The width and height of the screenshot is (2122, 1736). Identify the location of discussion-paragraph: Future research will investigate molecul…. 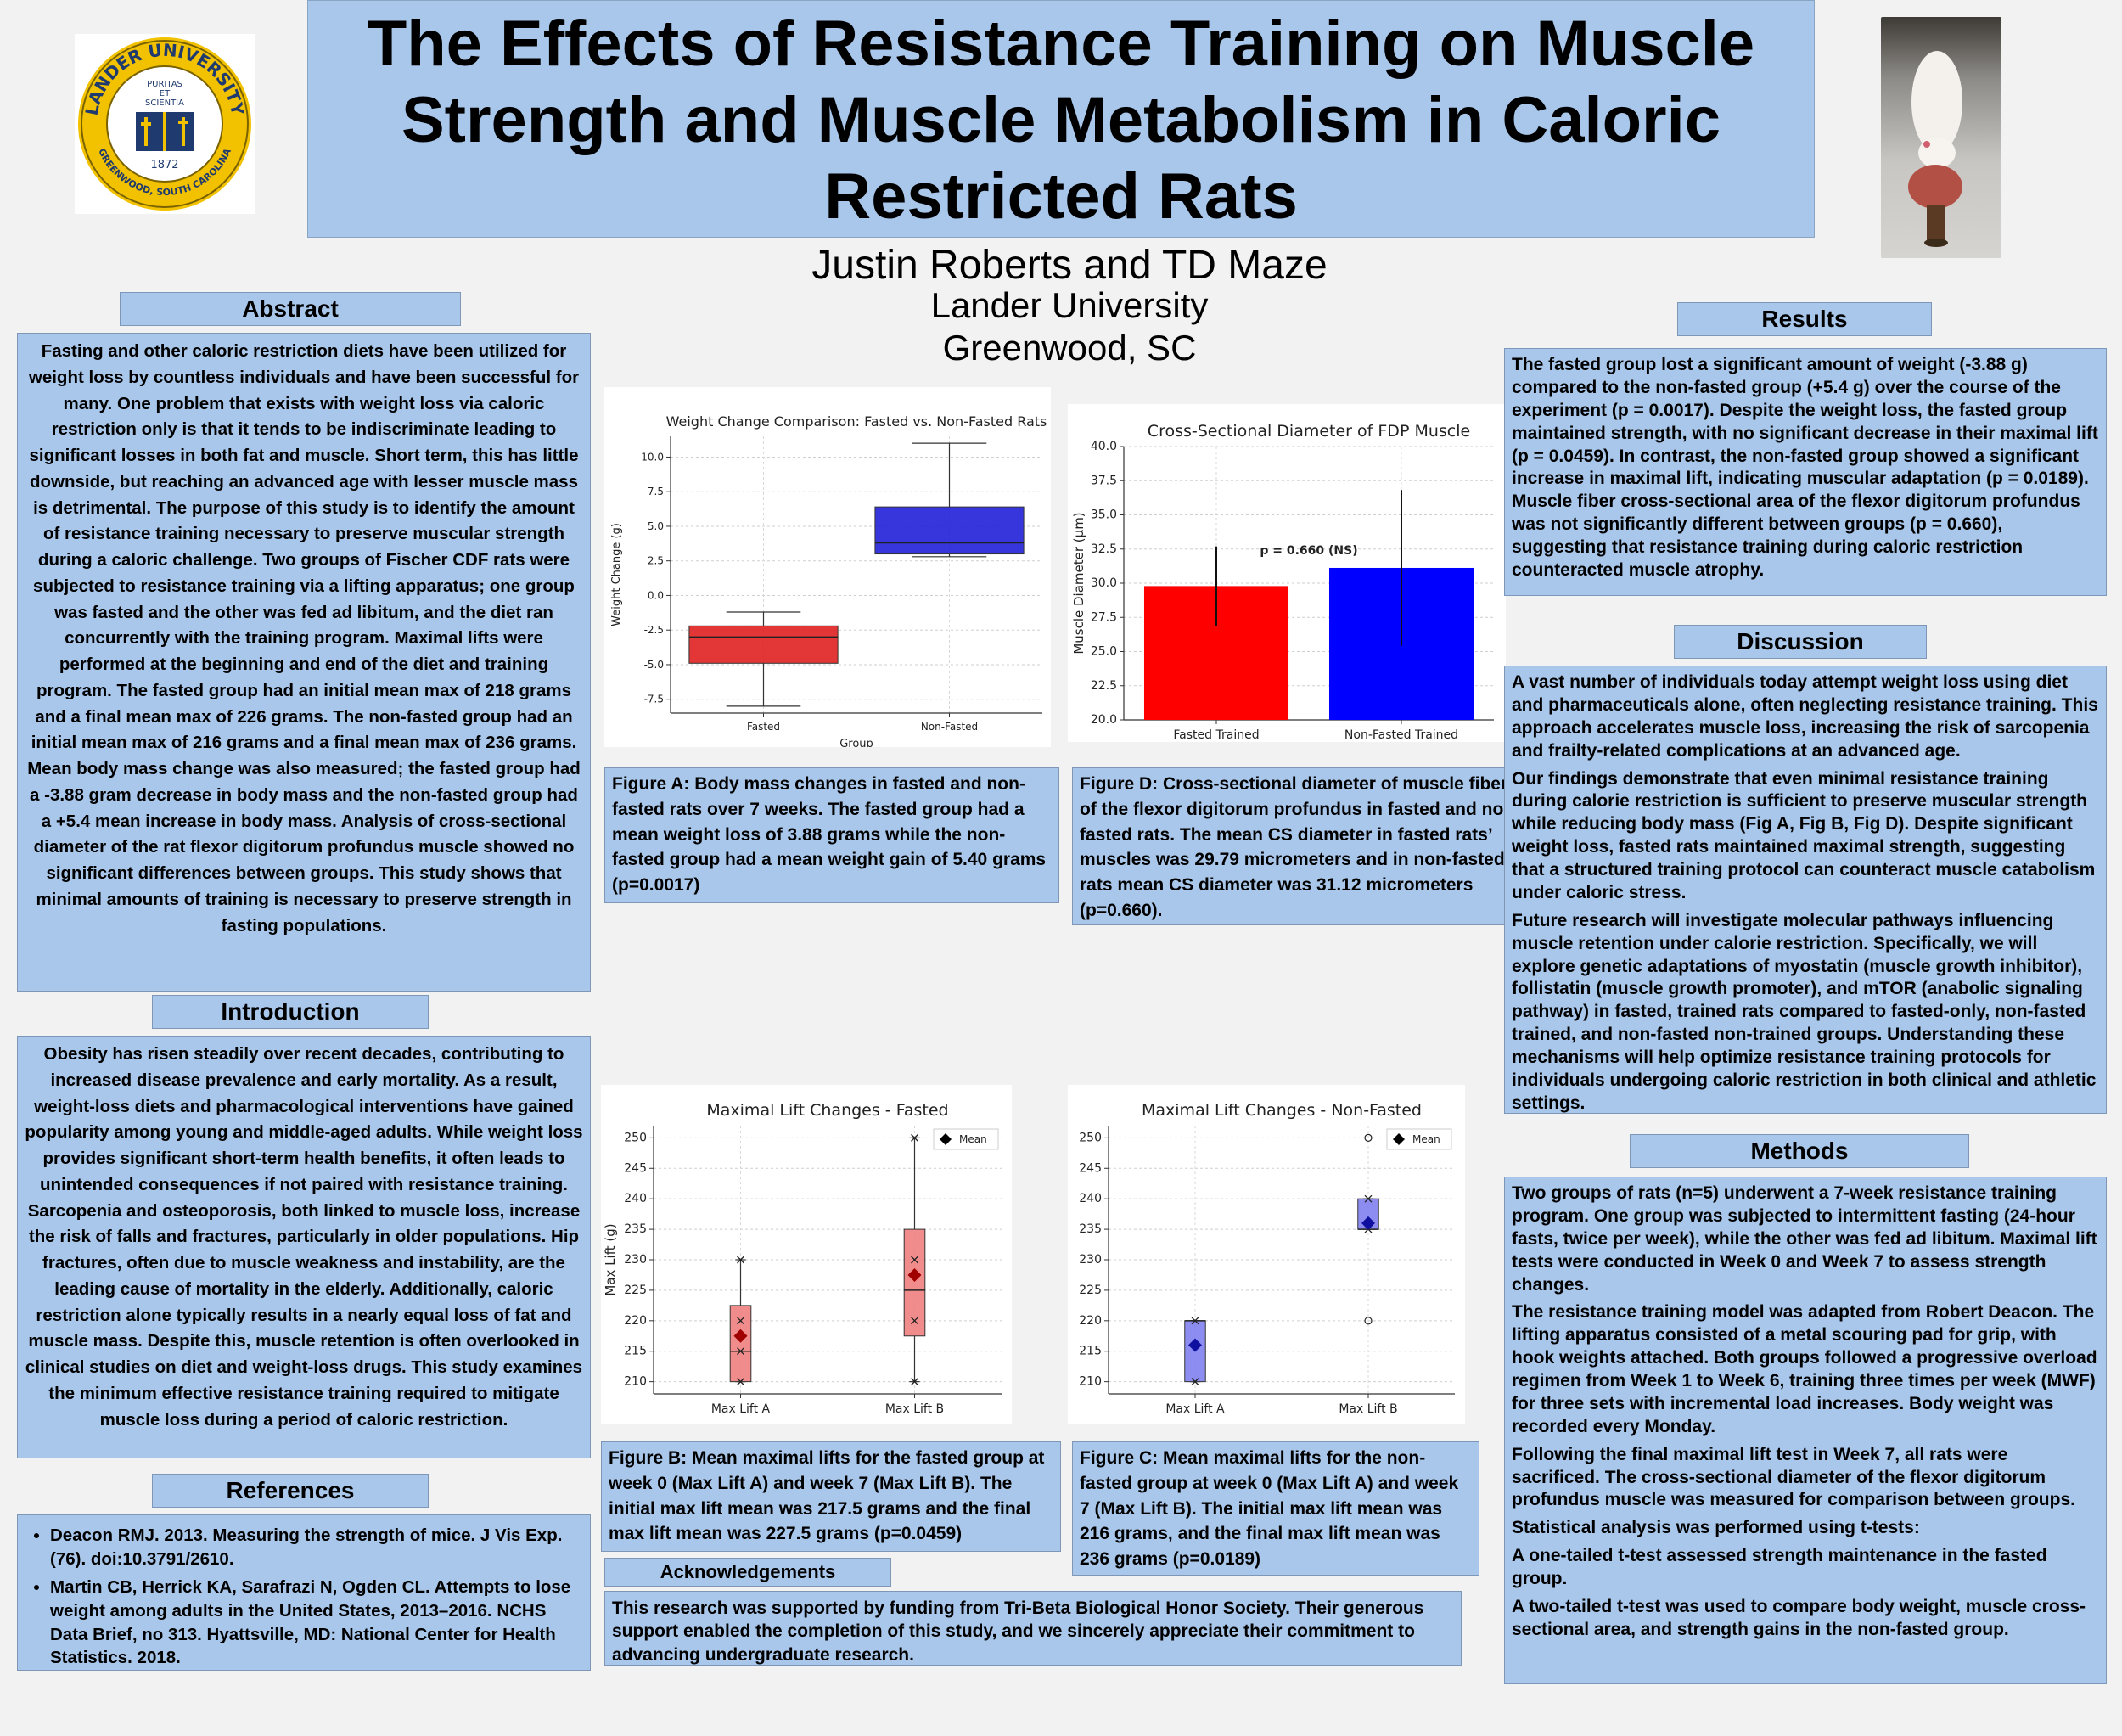
(1804, 1012).